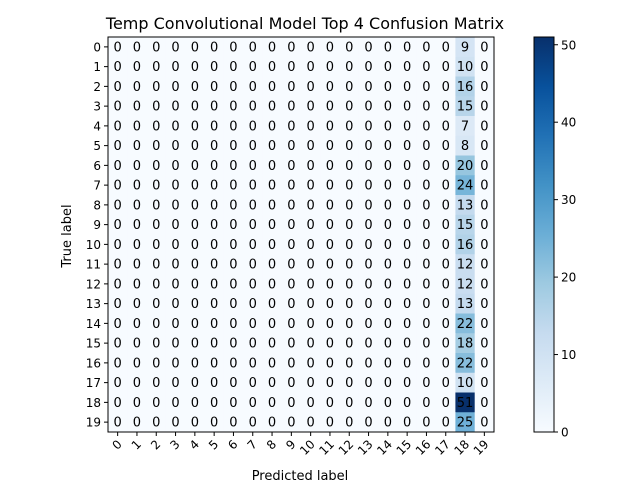 The image size is (640, 480). I want to click on cell-label-6-4: 0, so click(195, 166).